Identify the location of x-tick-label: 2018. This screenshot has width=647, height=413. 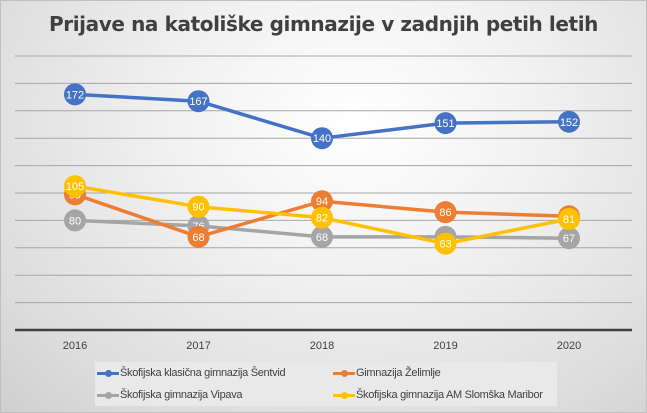
(322, 346).